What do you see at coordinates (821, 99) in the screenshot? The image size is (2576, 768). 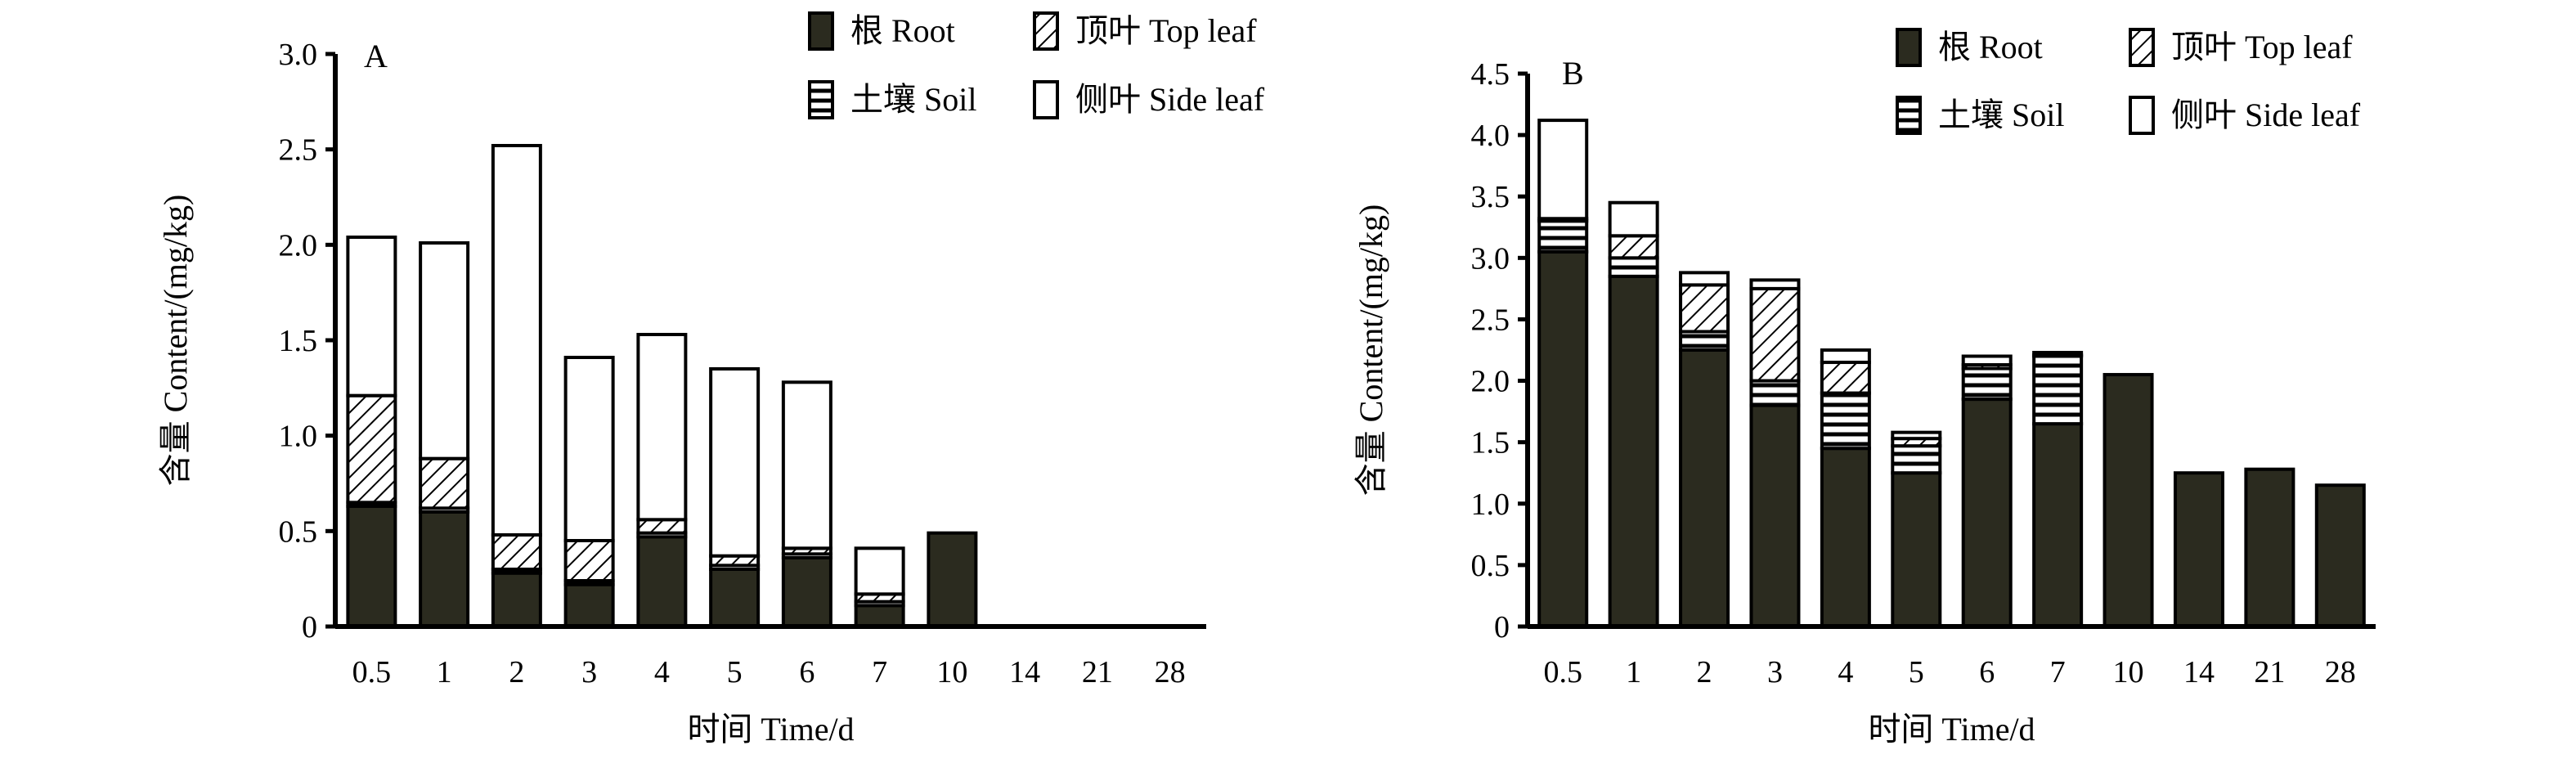 I see `legend-swatch-soil-a` at bounding box center [821, 99].